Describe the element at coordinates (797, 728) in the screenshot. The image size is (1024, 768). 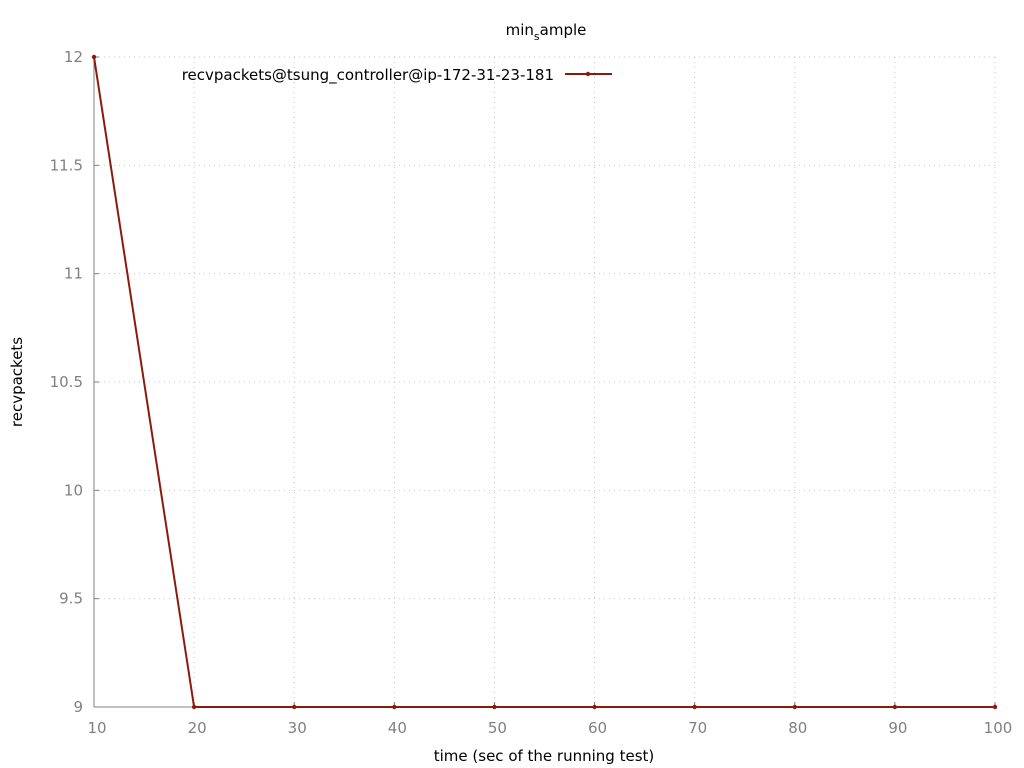
I see `x-tick-label: 80` at that location.